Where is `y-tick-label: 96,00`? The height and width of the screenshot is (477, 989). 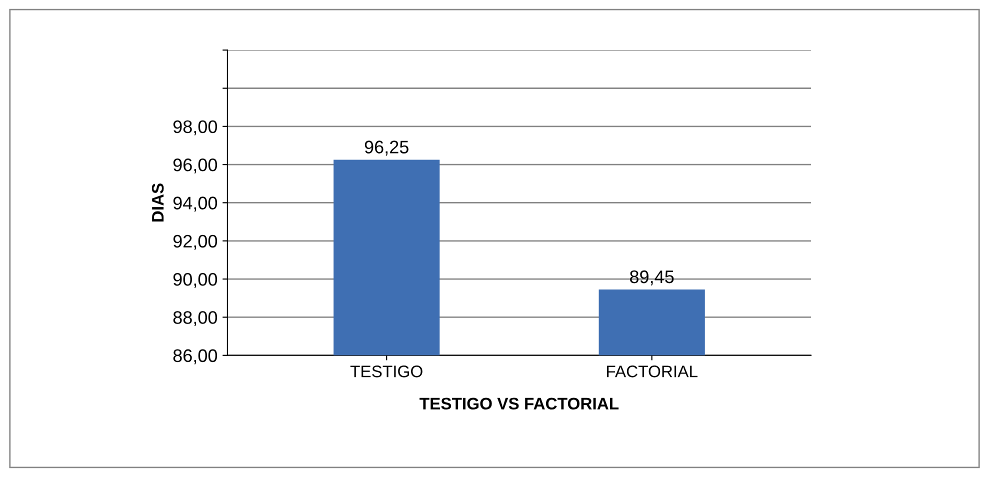
y-tick-label: 96,00 is located at coordinates (195, 166).